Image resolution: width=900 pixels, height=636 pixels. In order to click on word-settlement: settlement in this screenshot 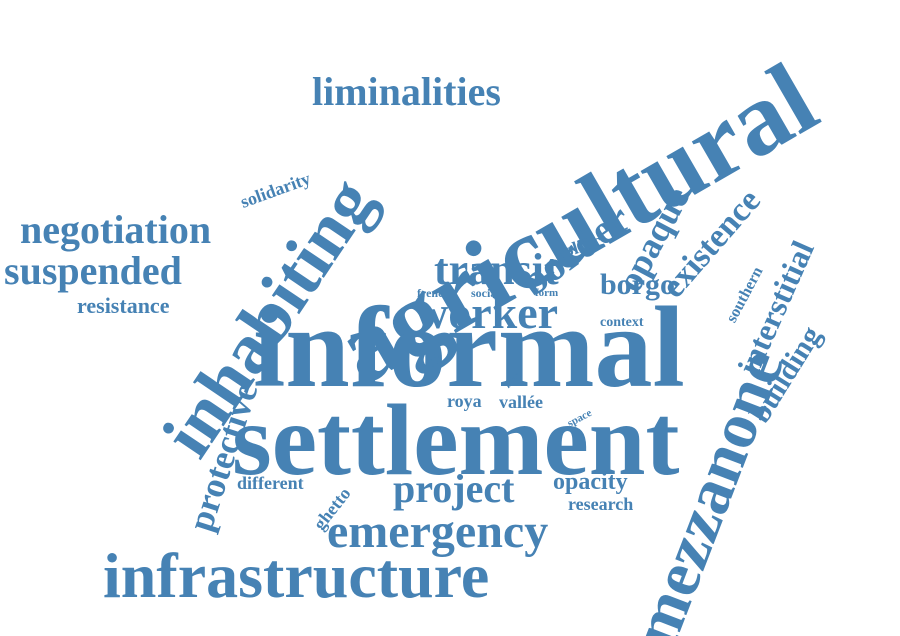, I will do `click(456, 440)`.